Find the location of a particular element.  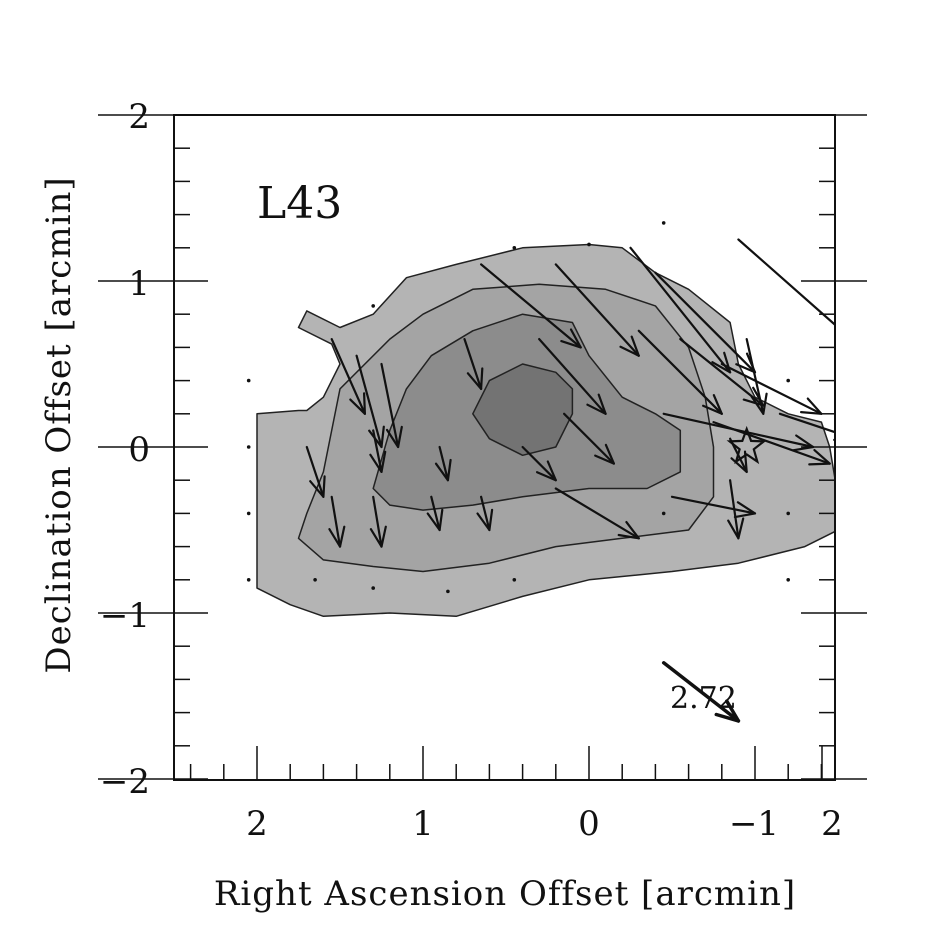

contour-core is located at coordinates (523, 410).